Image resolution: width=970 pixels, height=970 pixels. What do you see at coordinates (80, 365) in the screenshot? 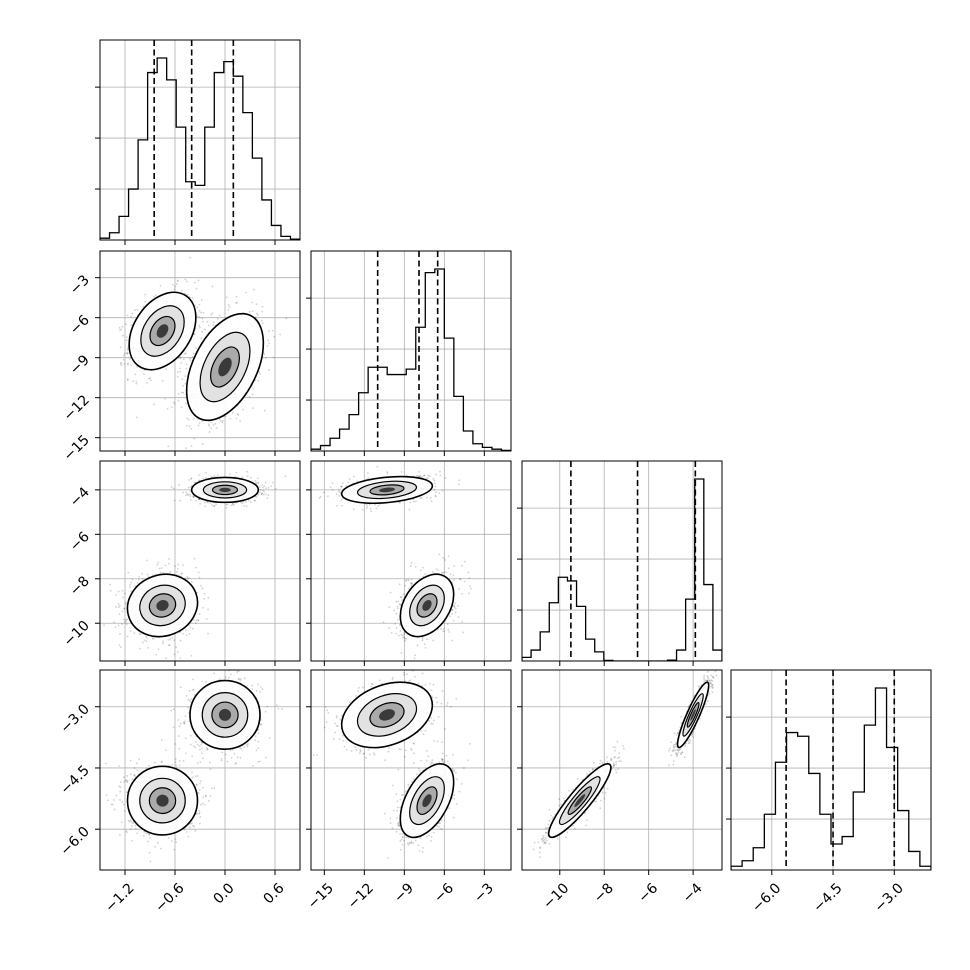
I see `y-tick-label: −9` at bounding box center [80, 365].